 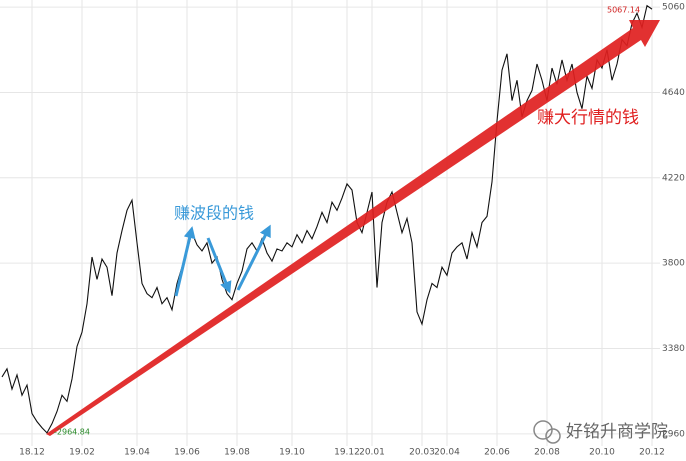 What do you see at coordinates (32, 453) in the screenshot?
I see `x-tick-label: 18.12` at bounding box center [32, 453].